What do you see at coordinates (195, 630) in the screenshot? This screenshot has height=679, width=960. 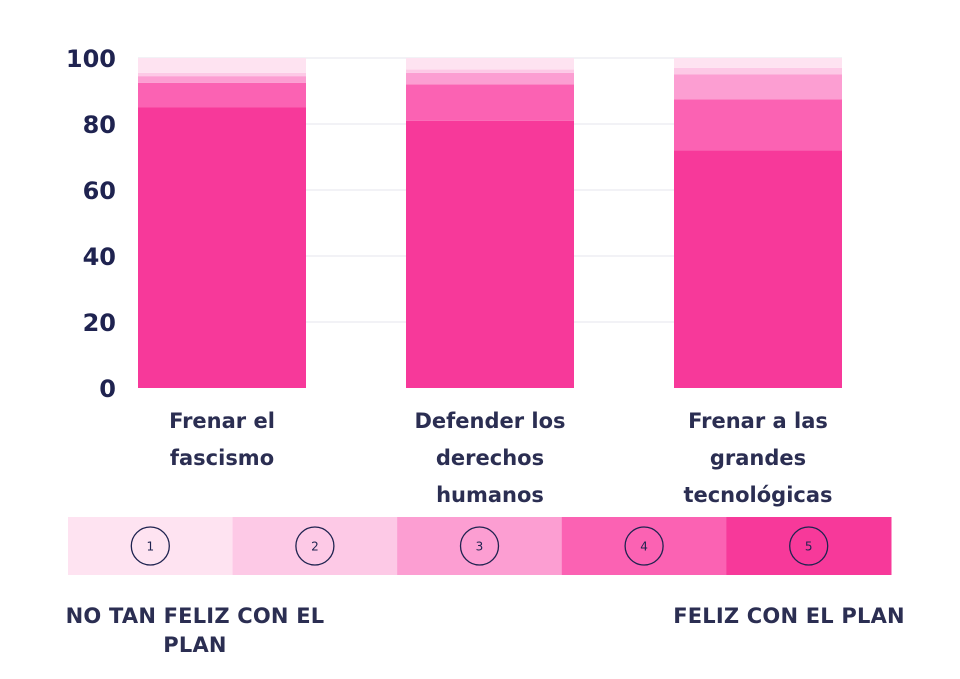 I see `scale-left-label: NO TAN FELIZ CON EL PLAN` at bounding box center [195, 630].